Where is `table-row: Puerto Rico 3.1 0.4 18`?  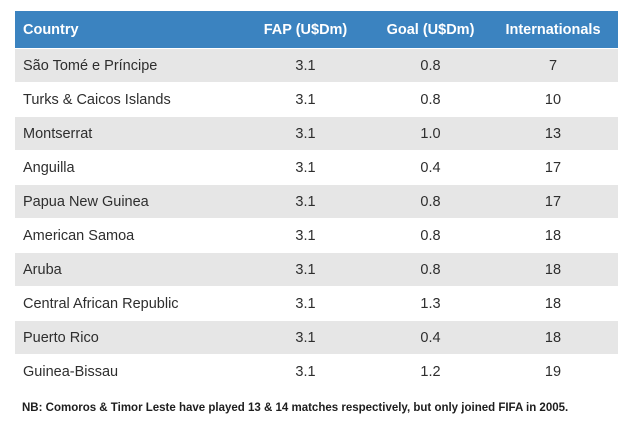
table-row: Puerto Rico 3.1 0.4 18 is located at coordinates (316, 337).